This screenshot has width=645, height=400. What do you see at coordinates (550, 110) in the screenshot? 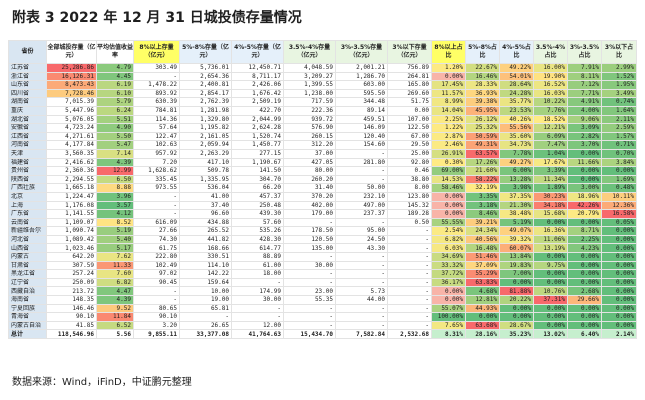
I see `share-cell: 7.76%` at bounding box center [550, 110].